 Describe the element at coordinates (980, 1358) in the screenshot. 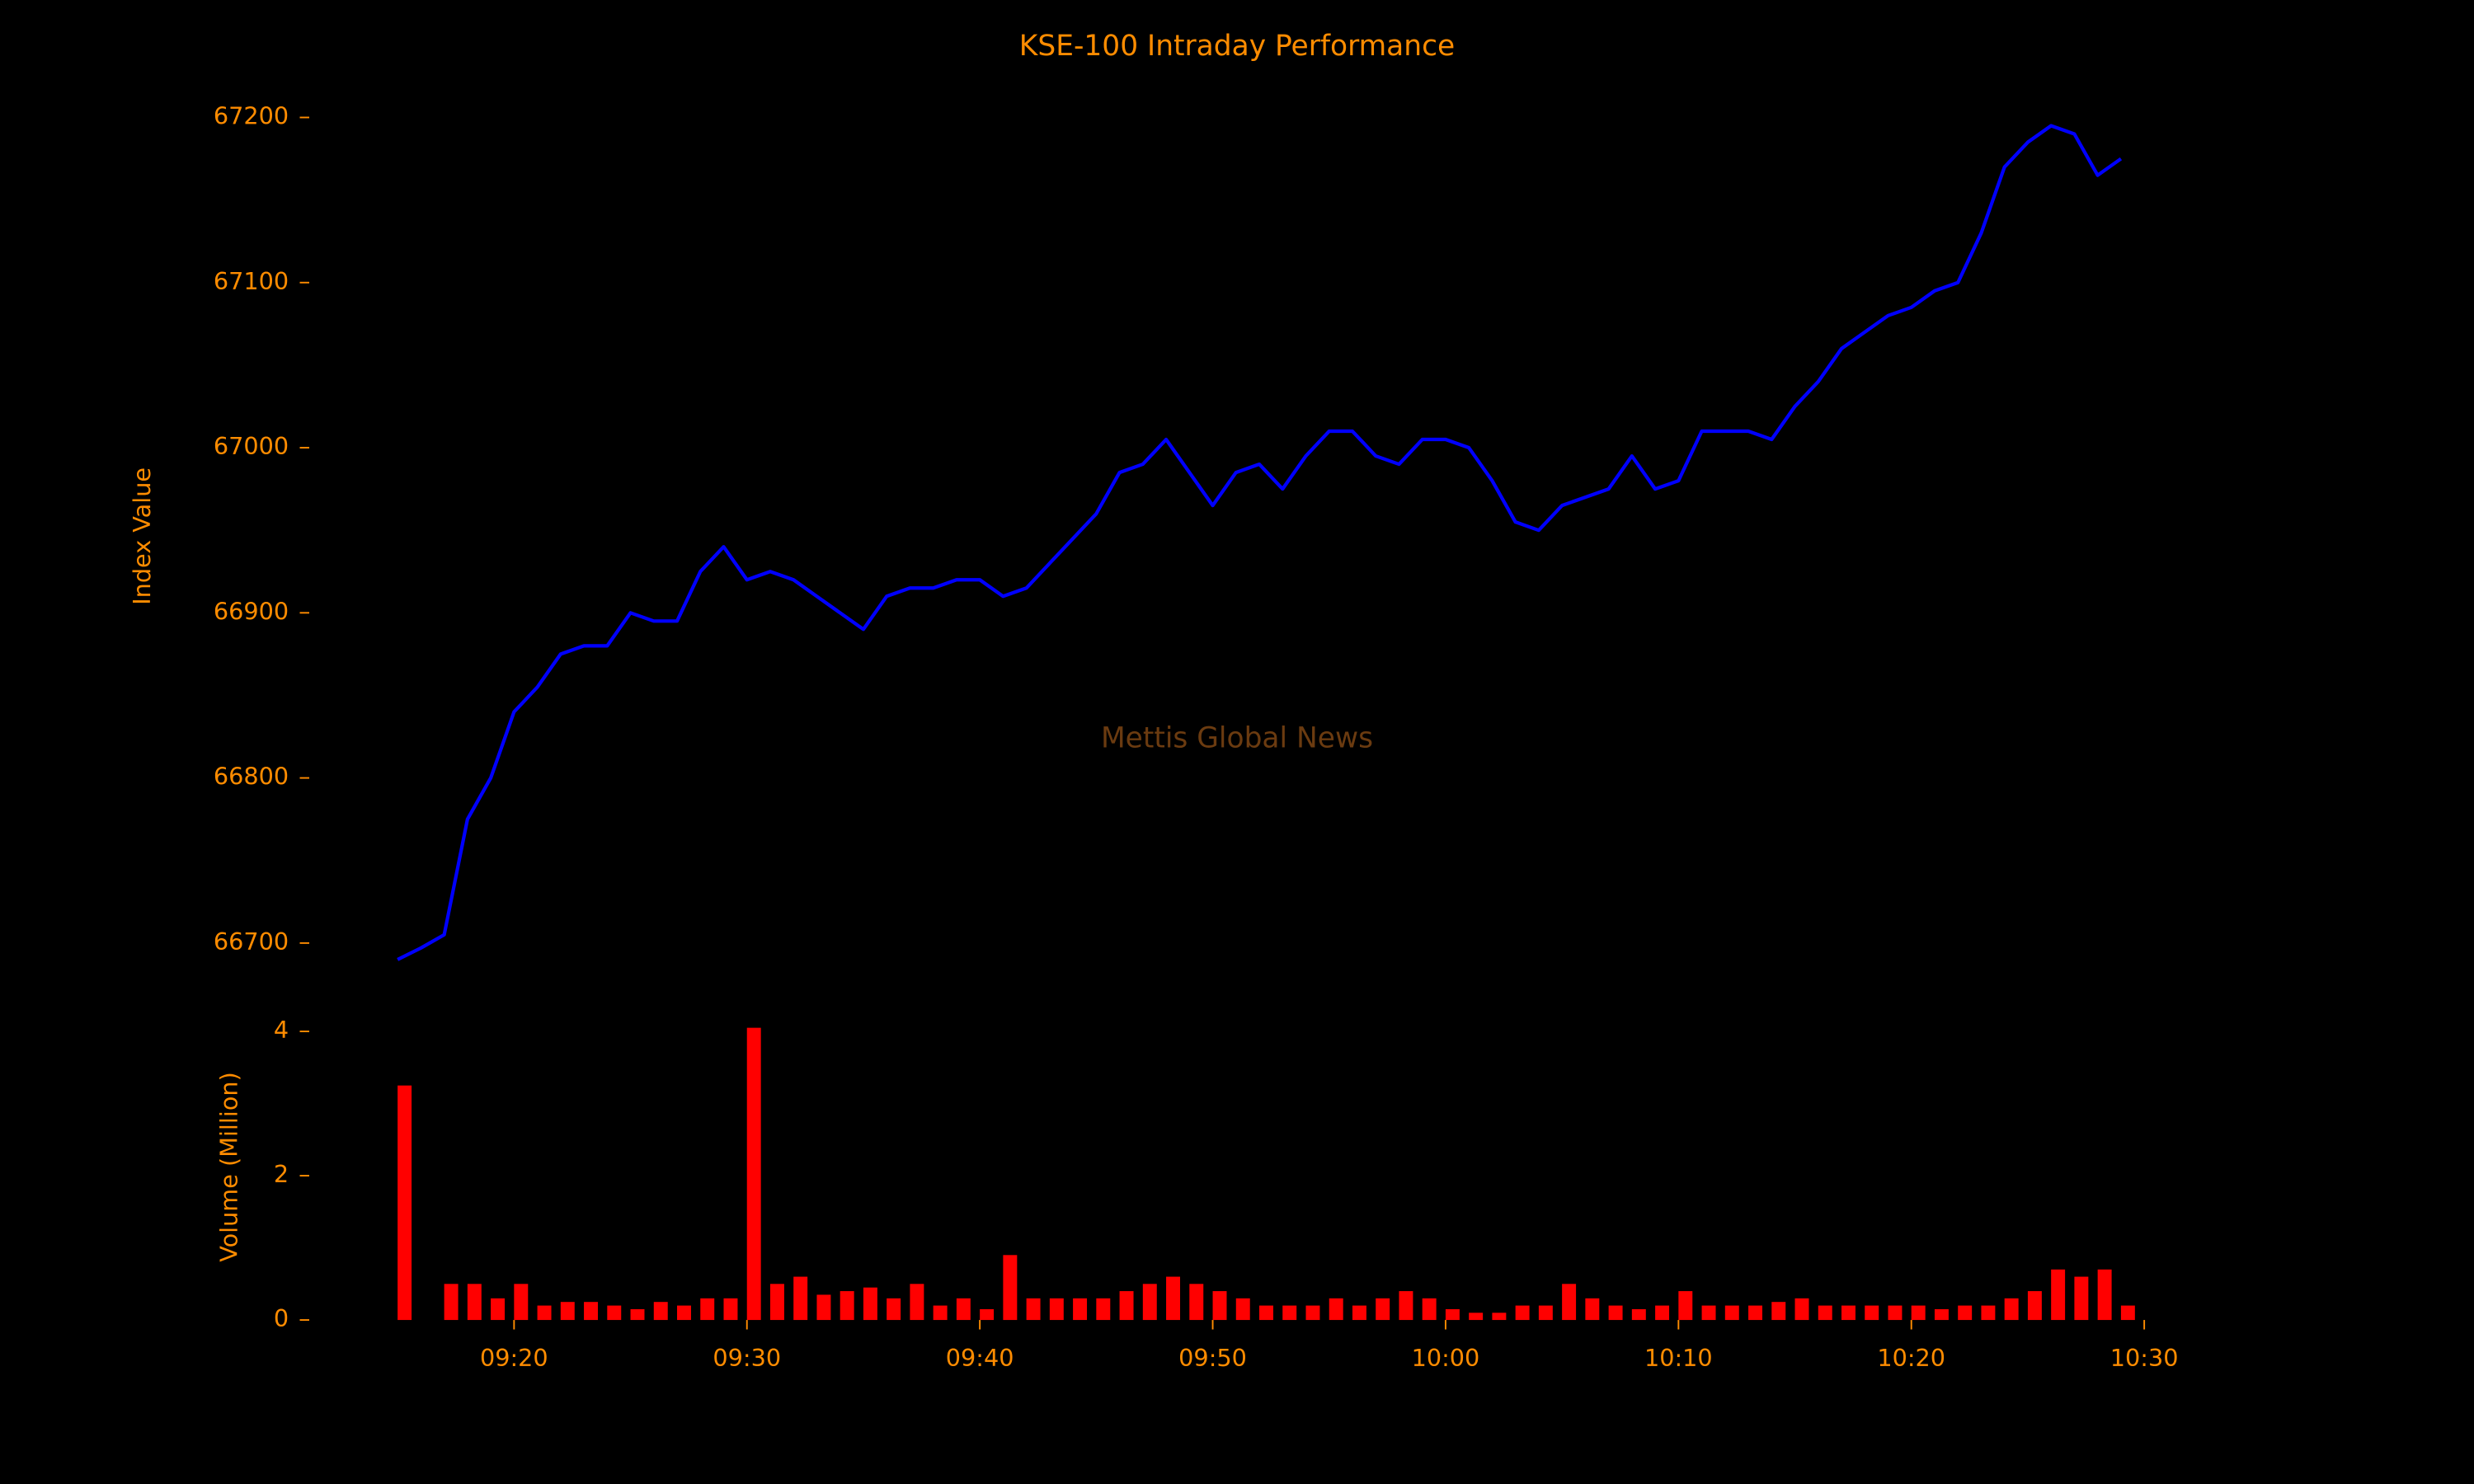

I see `x-tick-label: 09:40` at that location.